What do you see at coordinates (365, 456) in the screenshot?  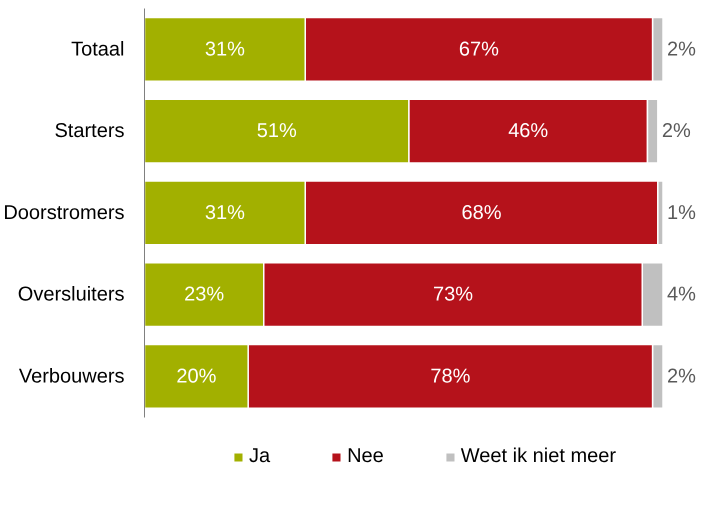 I see `legend-label: Nee` at bounding box center [365, 456].